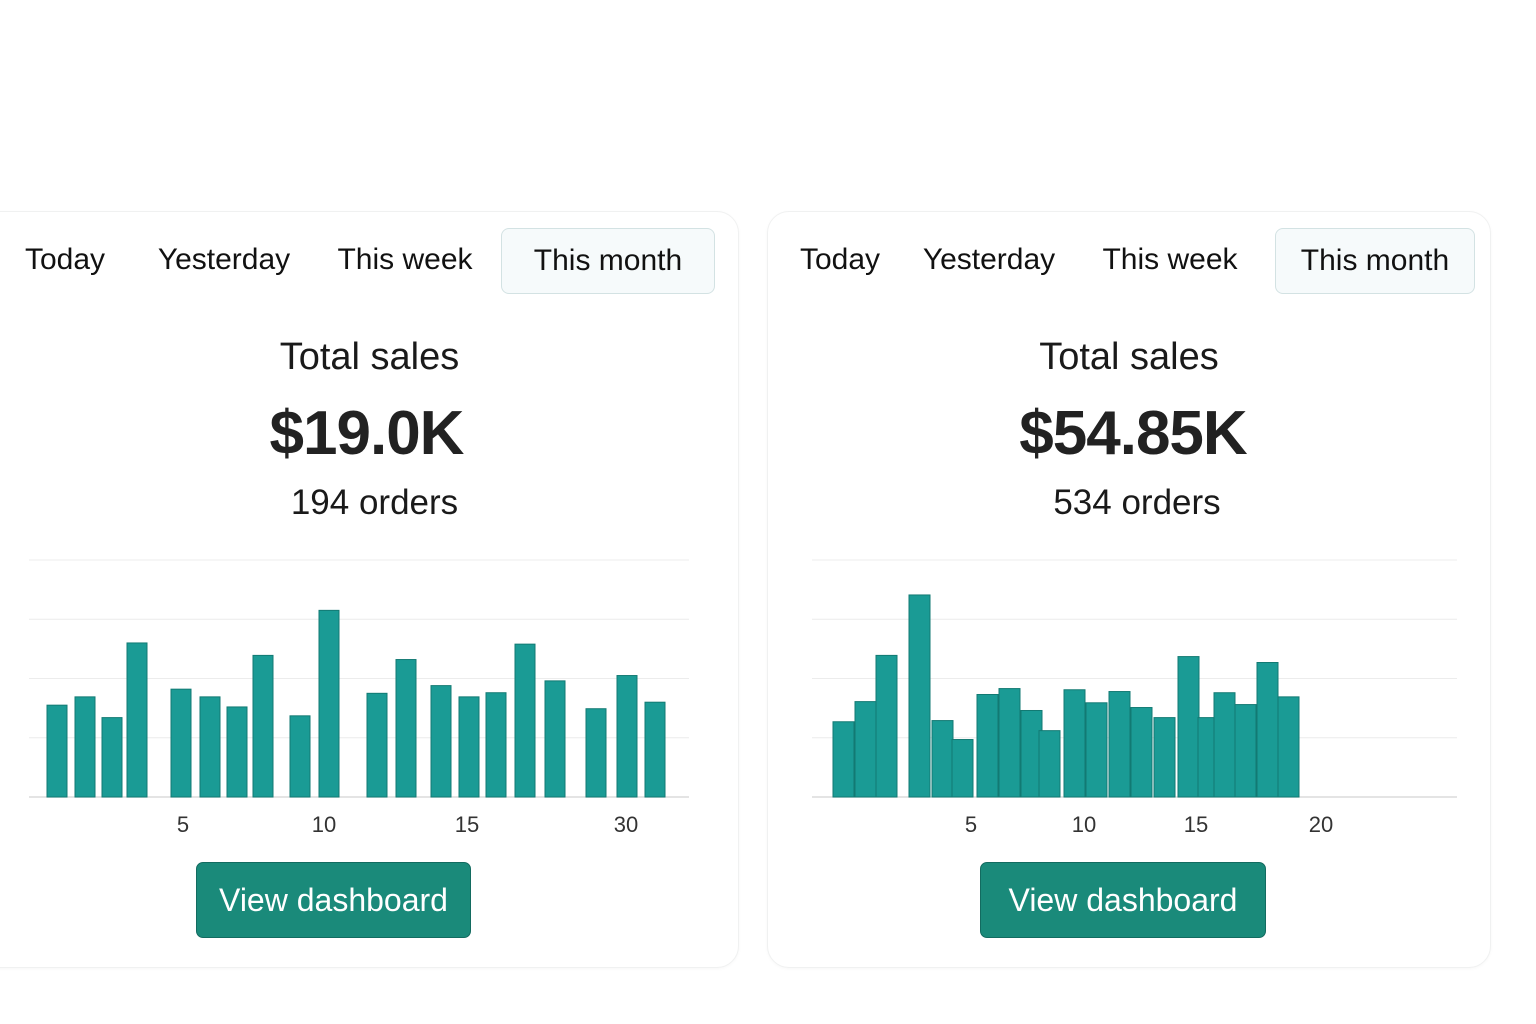 This screenshot has height=1024, width=1536. I want to click on sales-bar-chart: 5 10 15 30, so click(359, 698).